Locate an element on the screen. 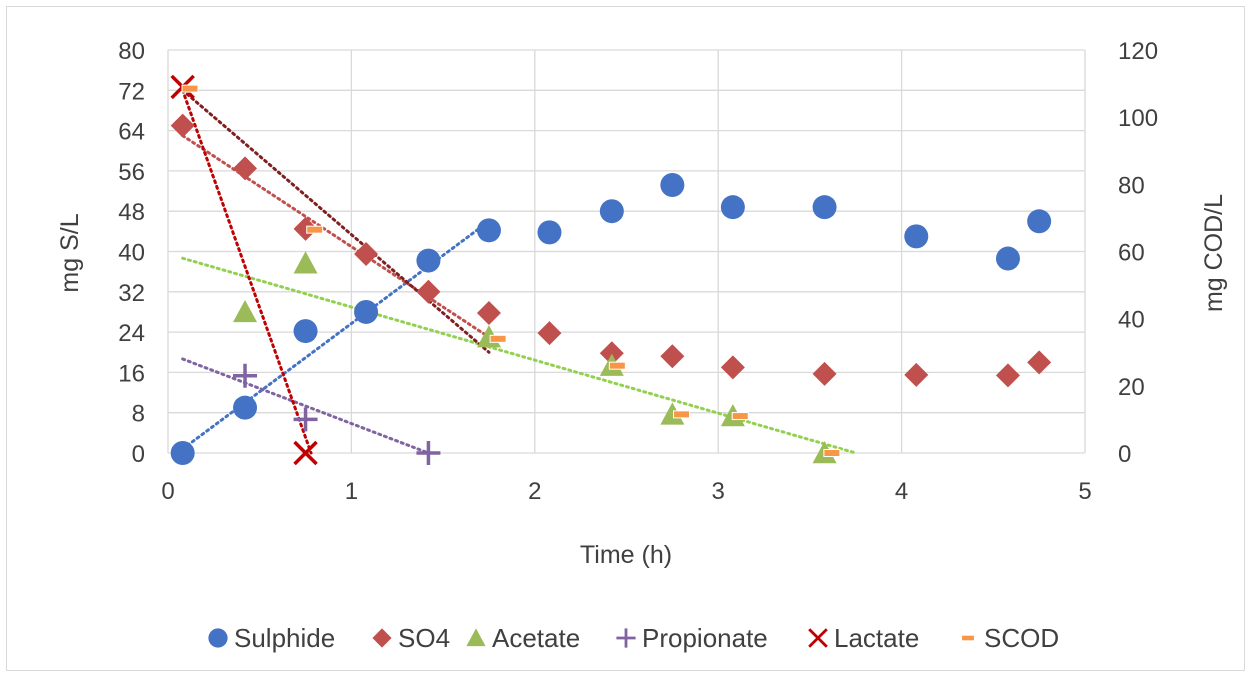  legend-label-lactate: Lactate is located at coordinates (876, 638).